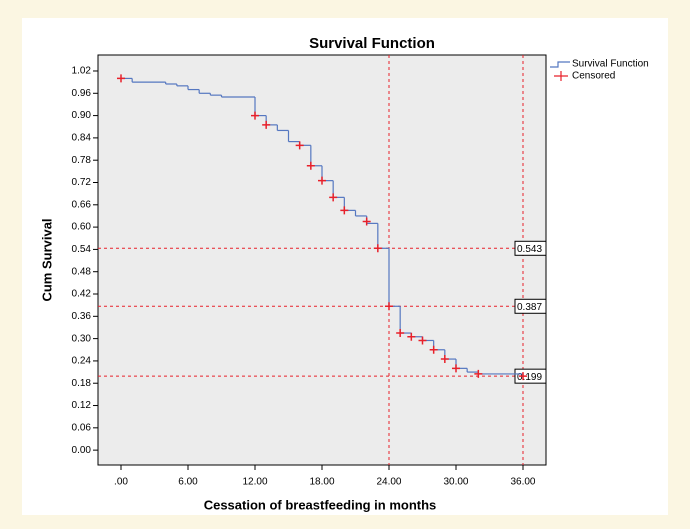  Describe the element at coordinates (82, 338) in the screenshot. I see `y-tick-label: 0.30` at that location.